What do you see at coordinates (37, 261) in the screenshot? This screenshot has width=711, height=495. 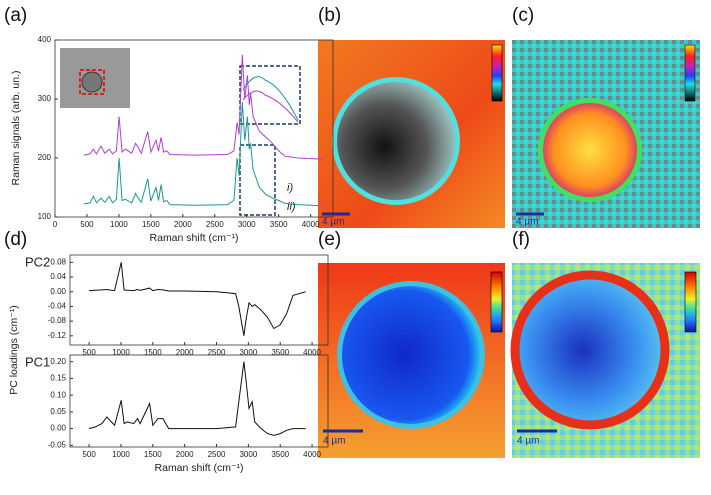 I see `chart-title: PC2` at bounding box center [37, 261].